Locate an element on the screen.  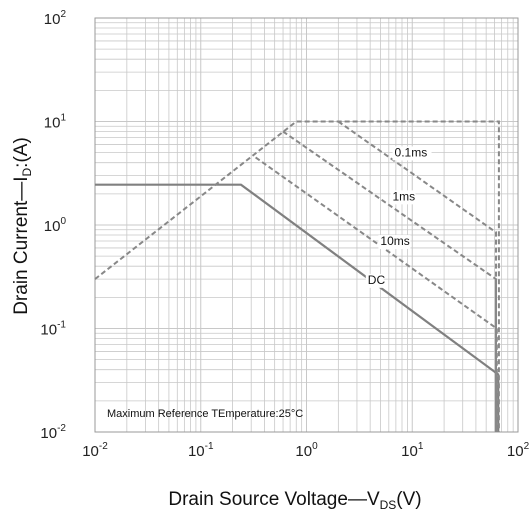
y-tick-label: 10⁻² is located at coordinates (53, 432).